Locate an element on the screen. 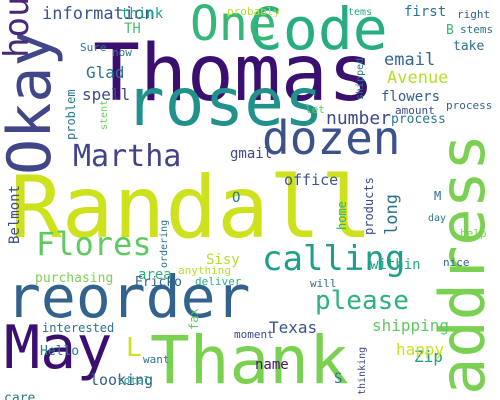 The width and height of the screenshot is (500, 400). word-hours: hours is located at coordinates (18, 29).